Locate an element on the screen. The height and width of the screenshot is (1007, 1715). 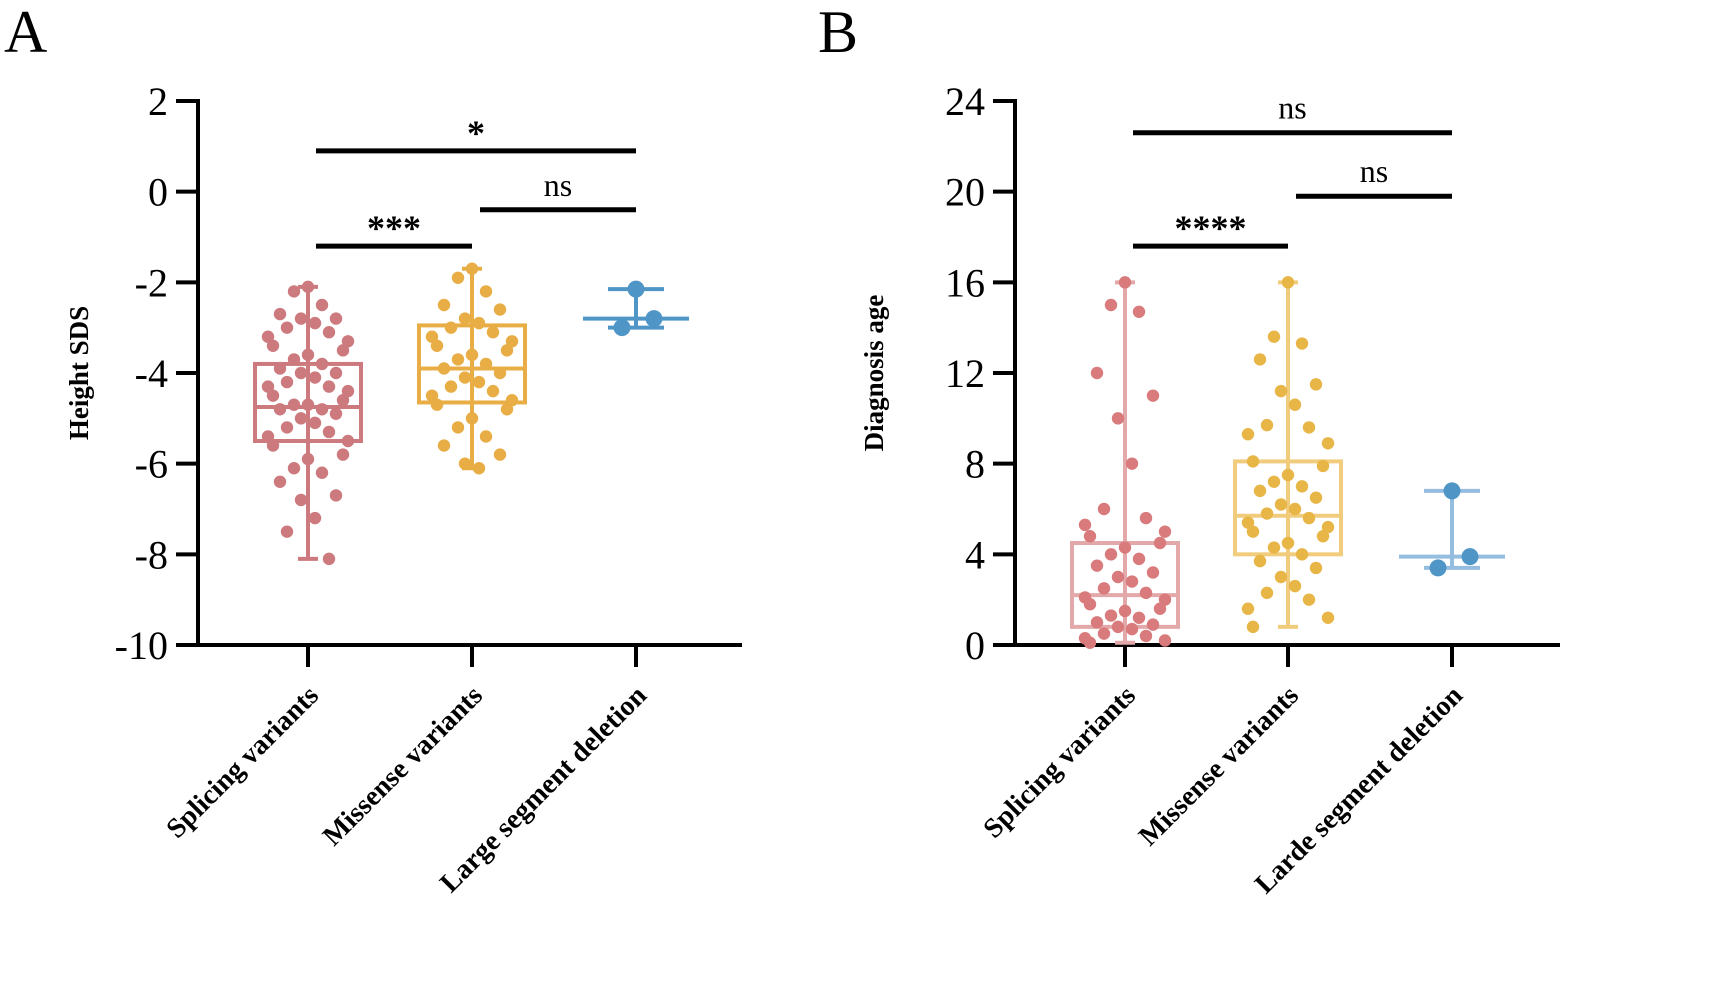
y-tick-label: 0 is located at coordinates (975, 645).